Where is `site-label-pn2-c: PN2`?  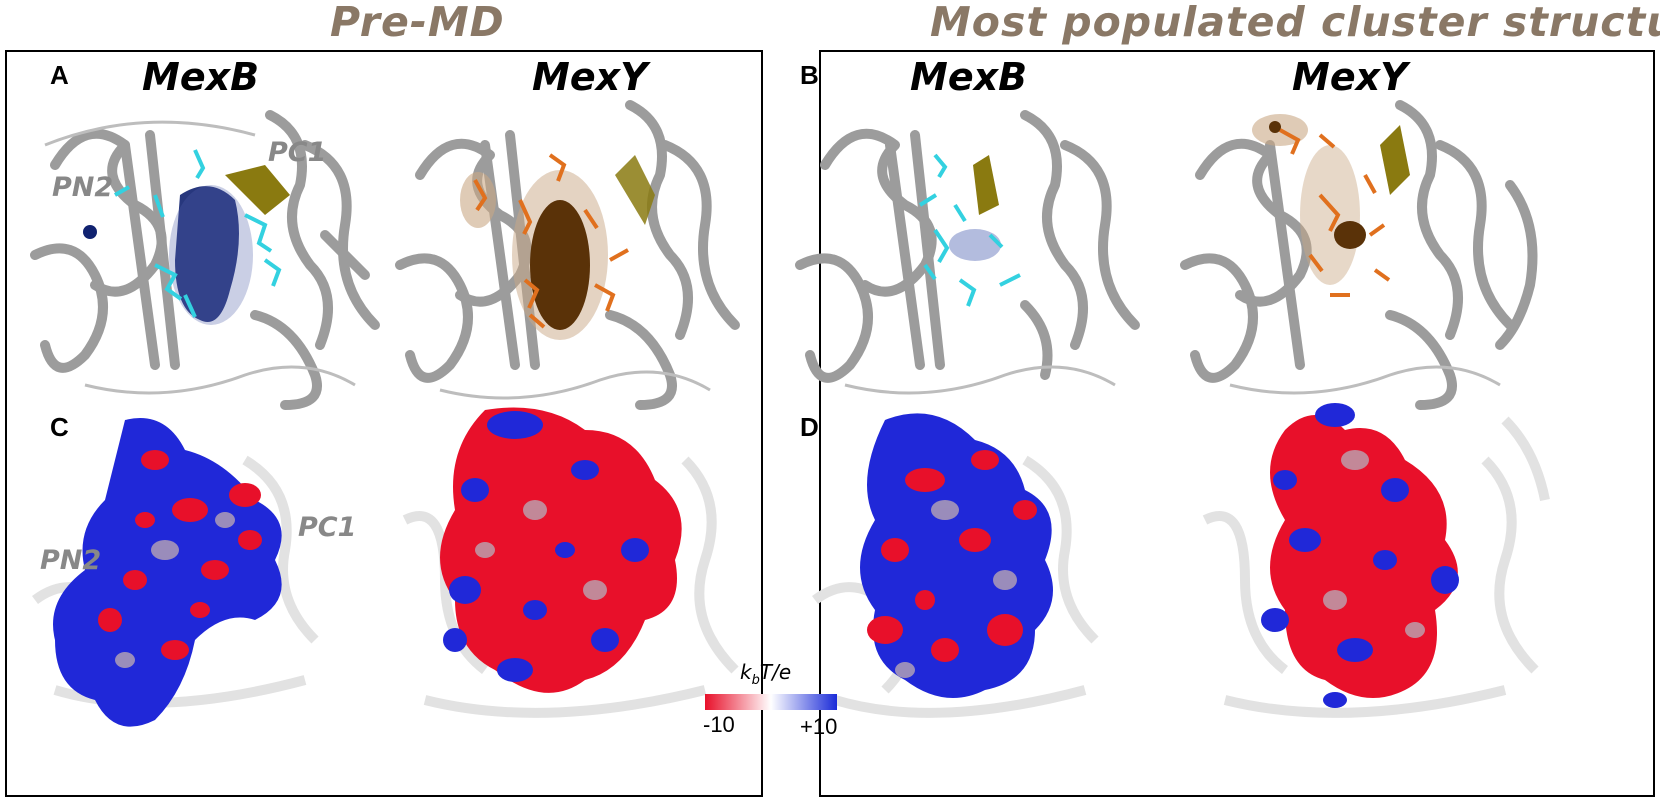
site-label-pn2-c: PN2 is located at coordinates (71, 560).